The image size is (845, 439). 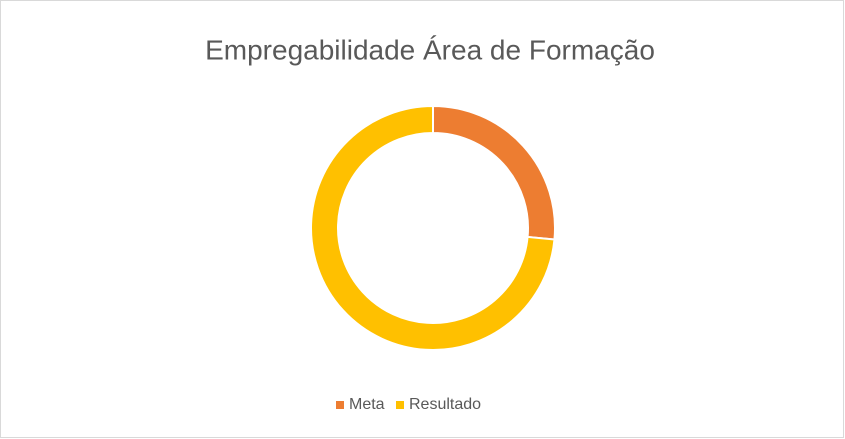 What do you see at coordinates (445, 404) in the screenshot?
I see `legend-label: Resultado` at bounding box center [445, 404].